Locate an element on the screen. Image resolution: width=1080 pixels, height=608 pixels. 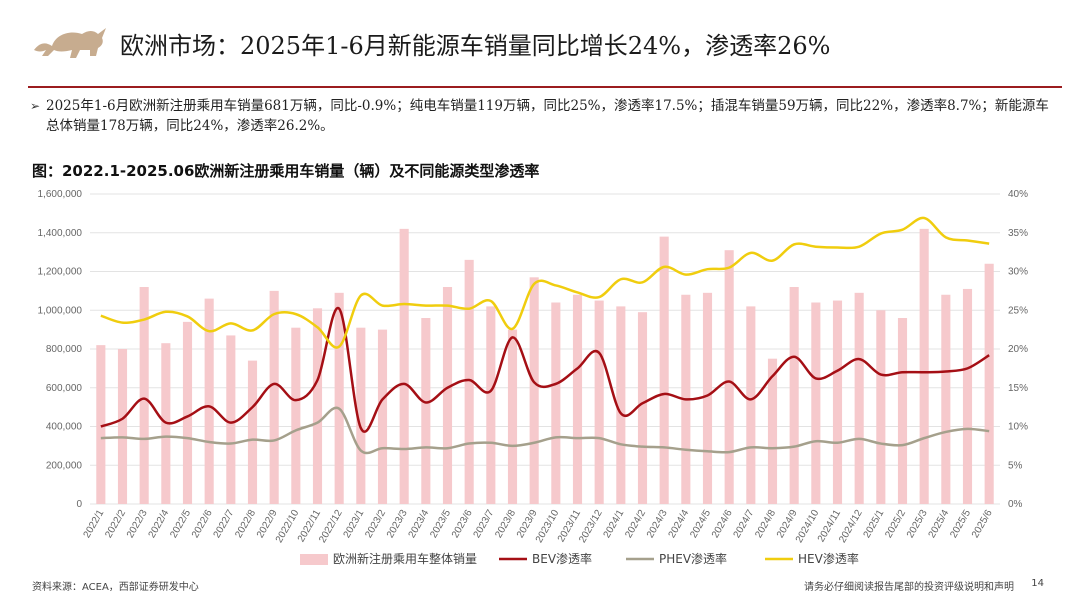
chart-legend: 欧洲新注册乘用车整体销量 BEV渗透率 PHEV渗透率 HEV渗透率 is located at coordinates (579, 558).